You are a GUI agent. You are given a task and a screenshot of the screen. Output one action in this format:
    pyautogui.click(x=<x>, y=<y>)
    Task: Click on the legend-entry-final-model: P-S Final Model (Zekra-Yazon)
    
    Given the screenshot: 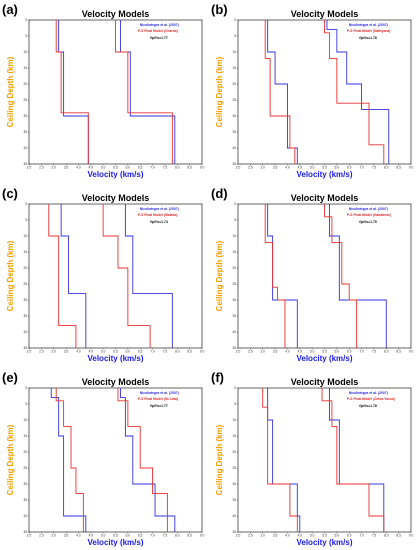 What is the action you would take?
    pyautogui.click(x=371, y=399)
    